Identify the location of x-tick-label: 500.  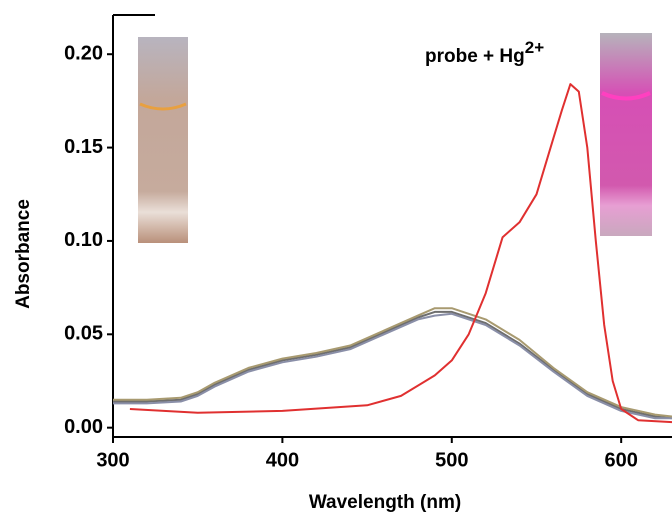
(451, 460).